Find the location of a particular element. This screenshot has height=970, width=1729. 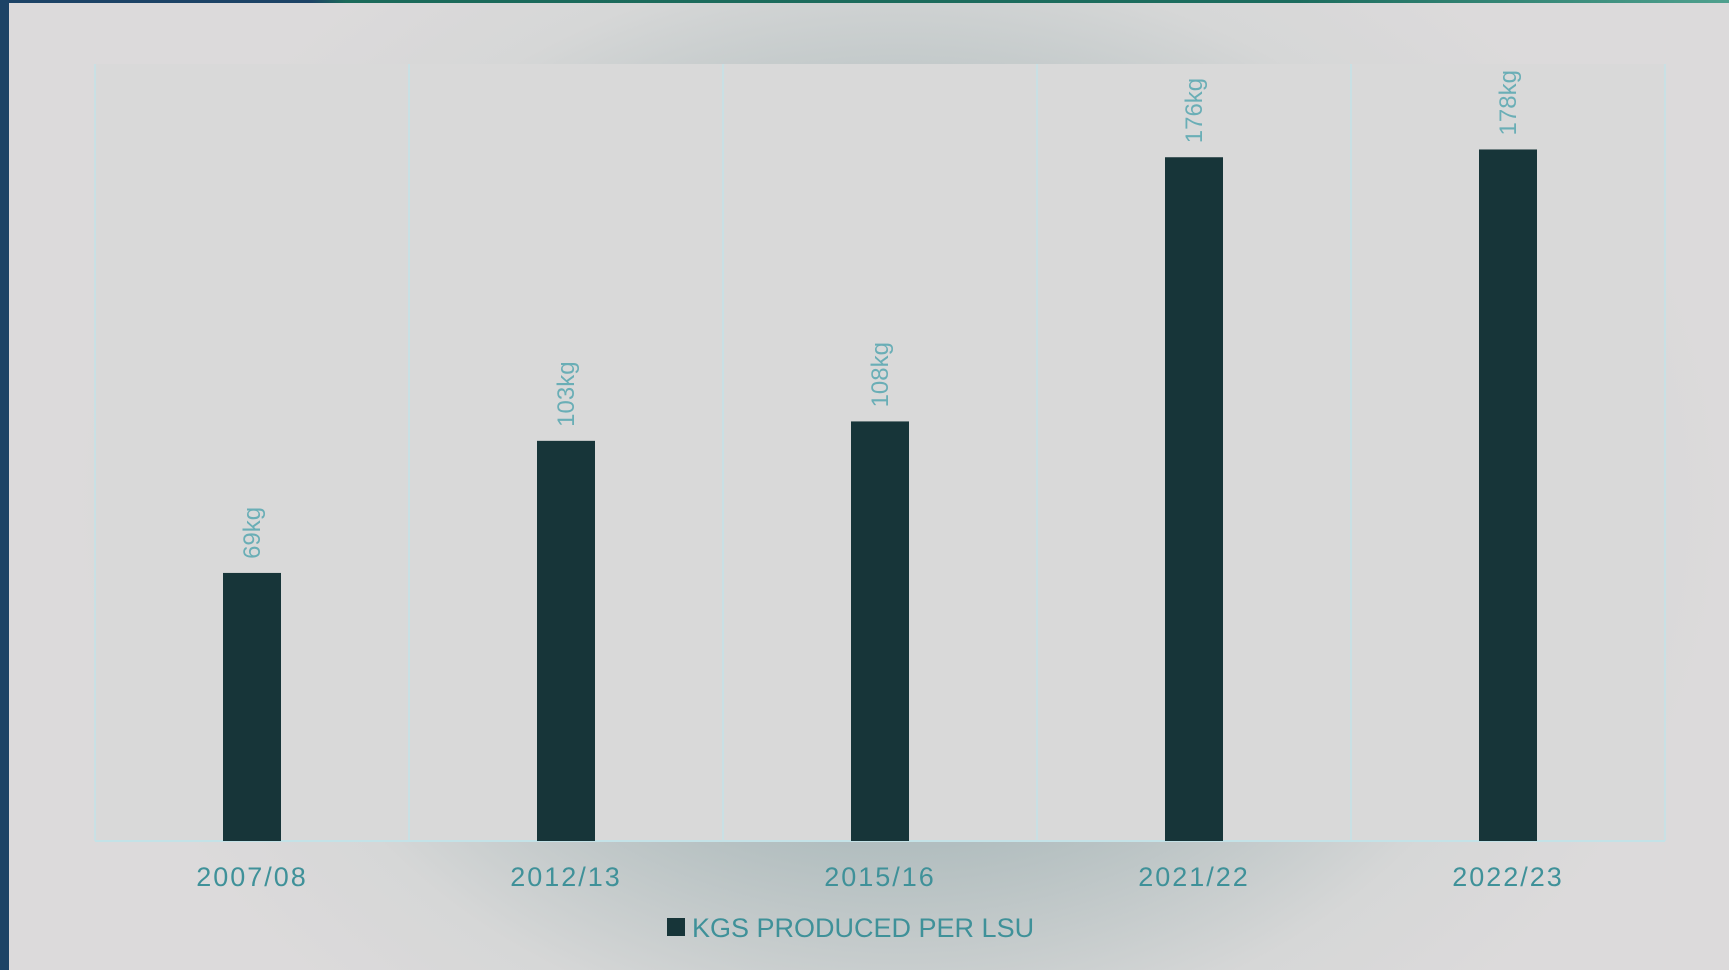

data-label-2007-08: 69kg is located at coordinates (252, 533).